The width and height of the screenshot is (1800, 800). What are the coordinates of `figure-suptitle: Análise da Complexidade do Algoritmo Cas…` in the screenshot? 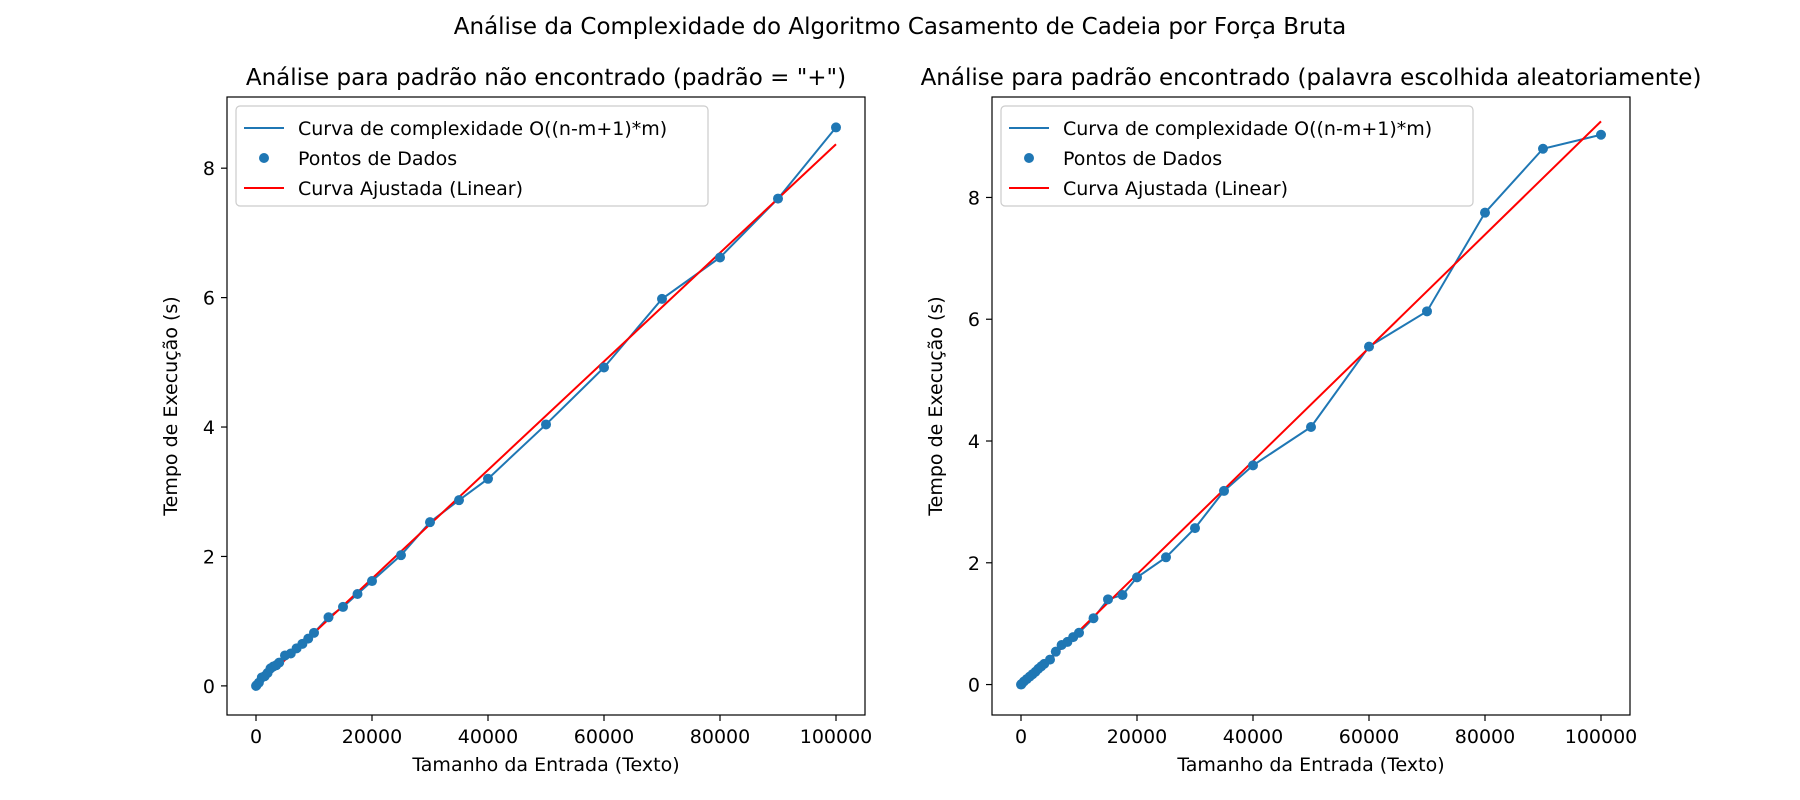 It's located at (900, 27).